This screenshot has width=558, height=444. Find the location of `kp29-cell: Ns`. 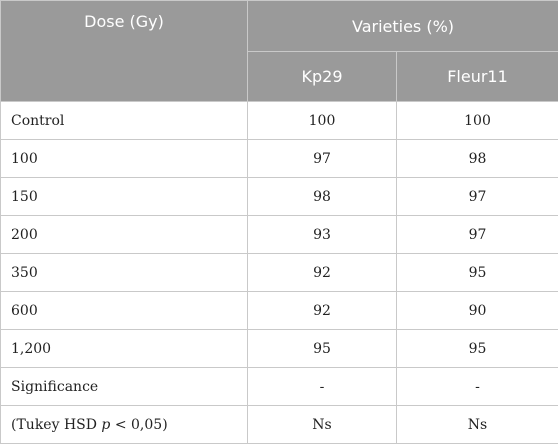

kp29-cell: Ns is located at coordinates (322, 424).